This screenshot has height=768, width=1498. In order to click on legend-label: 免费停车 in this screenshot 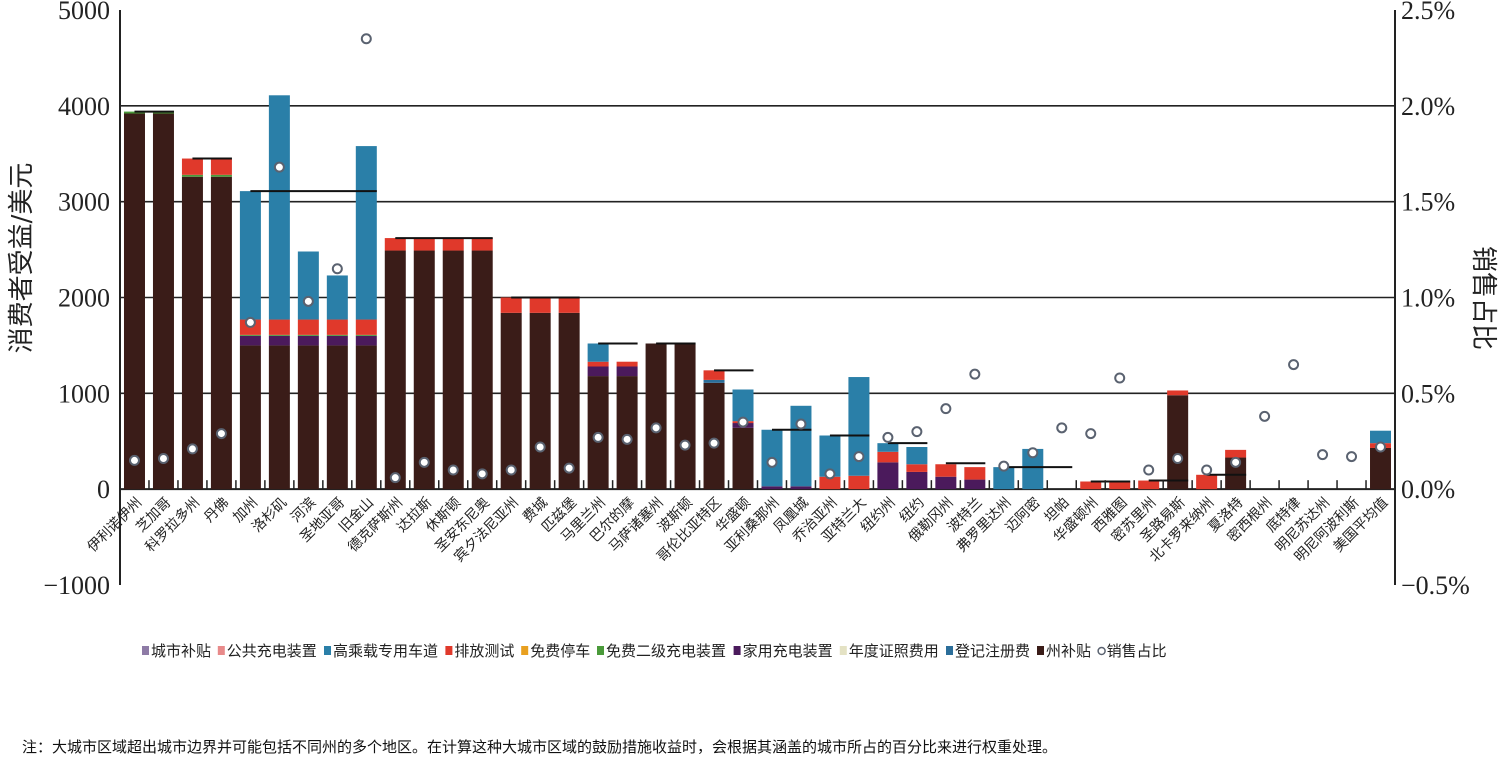, I will do `click(560, 651)`.